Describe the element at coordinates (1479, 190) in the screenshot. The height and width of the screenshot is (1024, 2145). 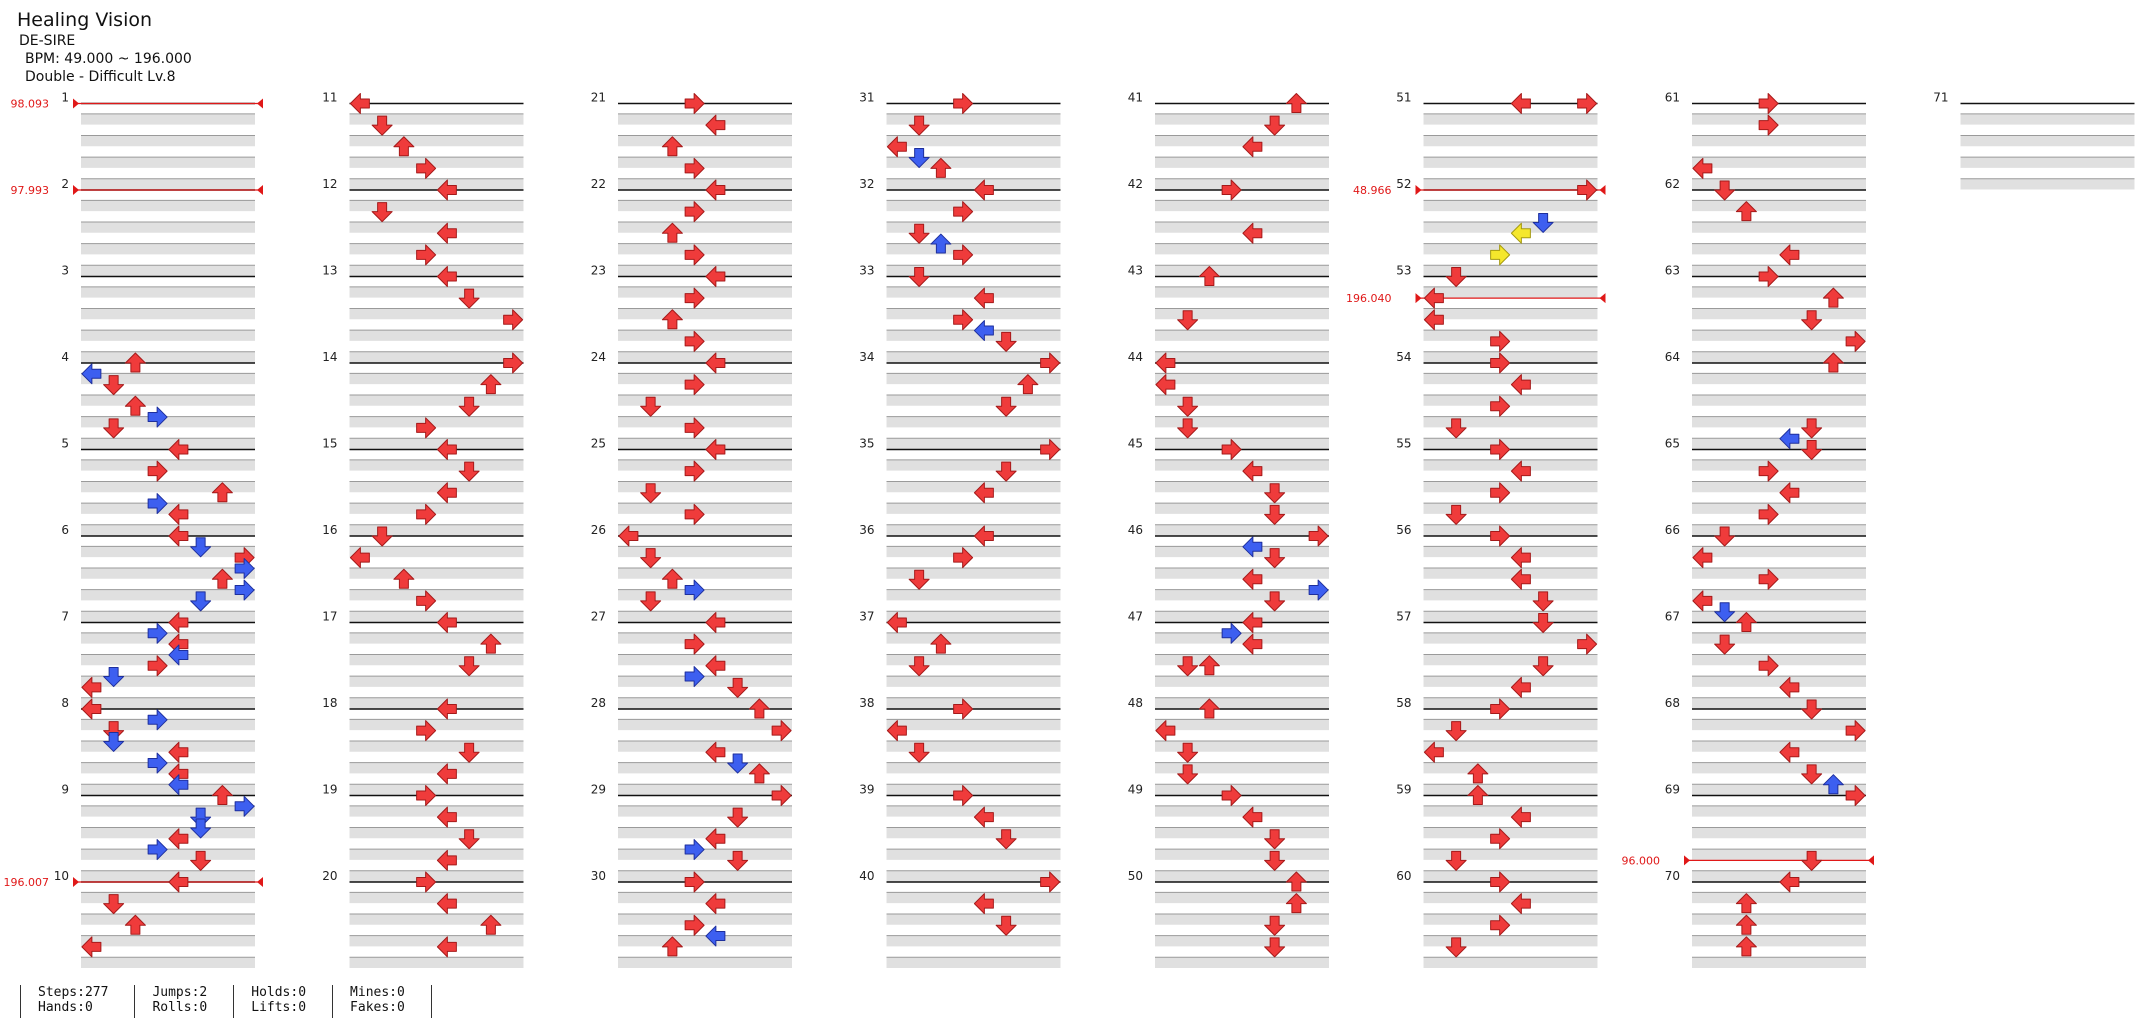
I see `bpm-change-marker: 48.966` at that location.